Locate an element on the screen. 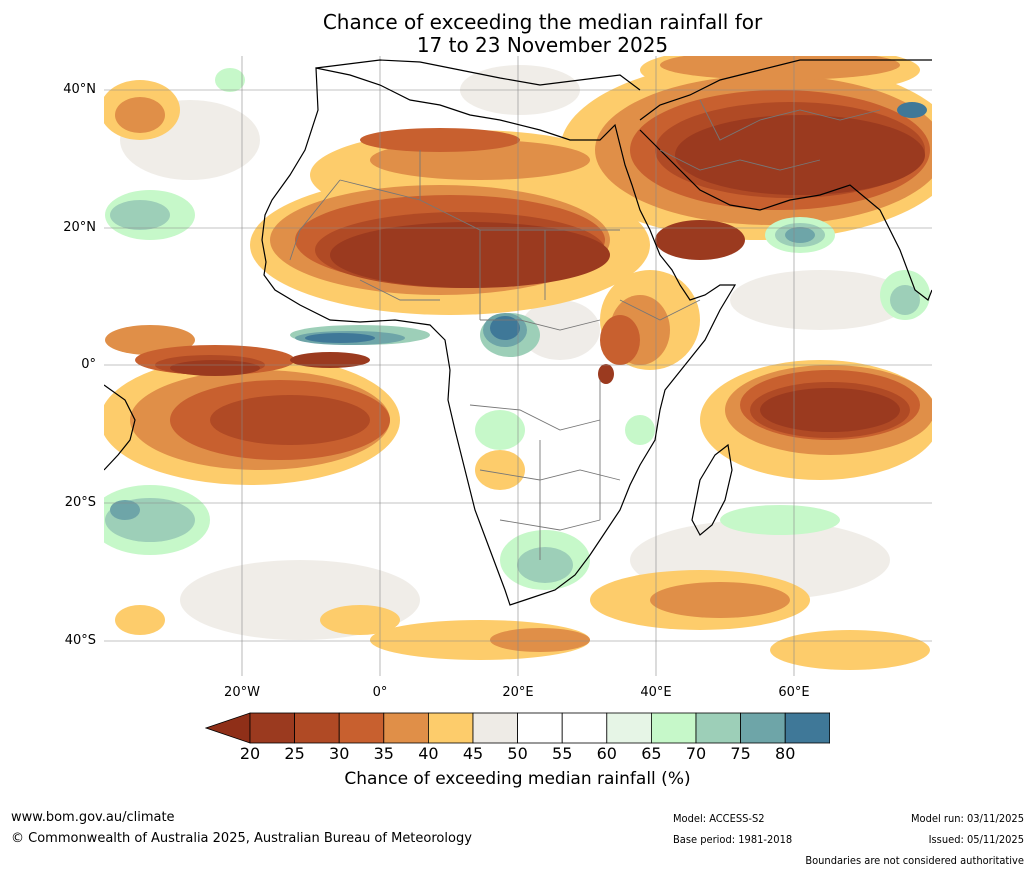 Image resolution: width=1035 pixels, height=873 pixels. base-period-text: Base period: 1981-2018 is located at coordinates (733, 839).